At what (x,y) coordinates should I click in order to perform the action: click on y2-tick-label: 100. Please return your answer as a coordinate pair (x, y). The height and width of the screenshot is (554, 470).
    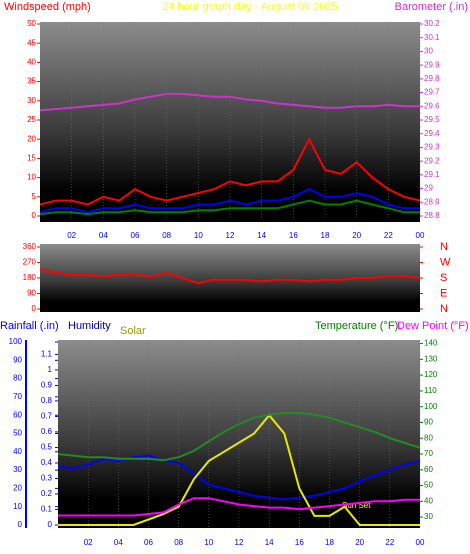
    Looking at the image, I should click on (431, 406).